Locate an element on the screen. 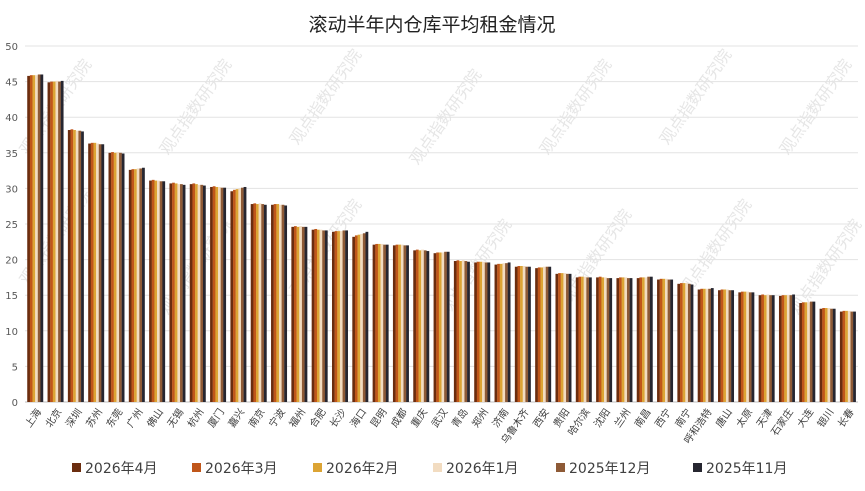 This screenshot has height=491, width=865. x-tick-label: 西安 is located at coordinates (541, 418).